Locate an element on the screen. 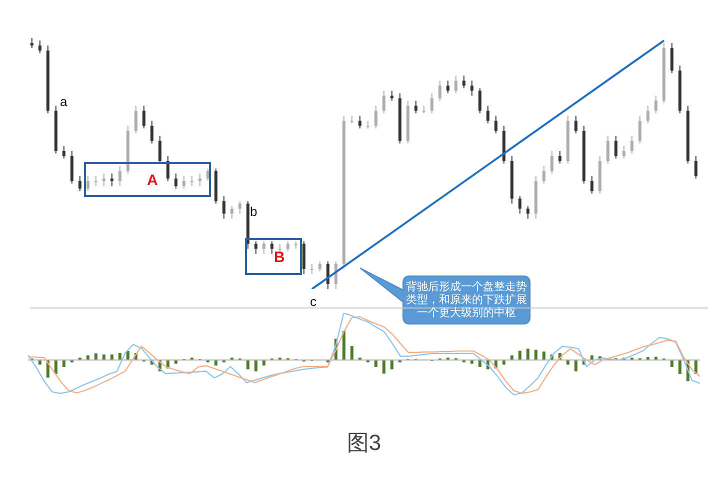 This screenshot has width=728, height=498. annotation: a is located at coordinates (64, 101).